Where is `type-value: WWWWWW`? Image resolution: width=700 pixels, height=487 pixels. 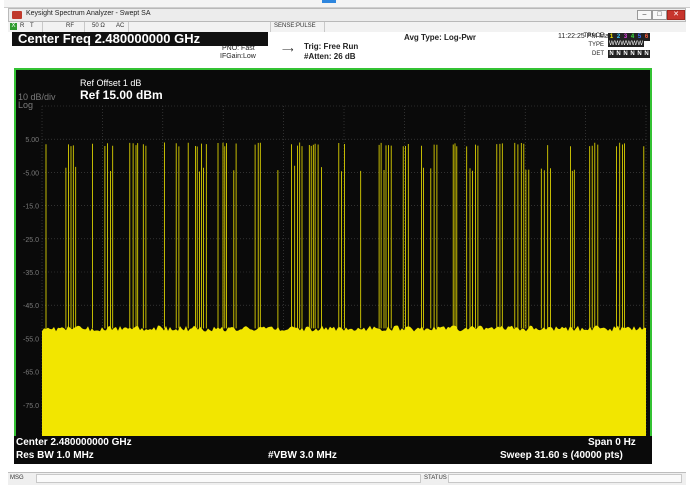
type-value: WWWWWW is located at coordinates (626, 44).